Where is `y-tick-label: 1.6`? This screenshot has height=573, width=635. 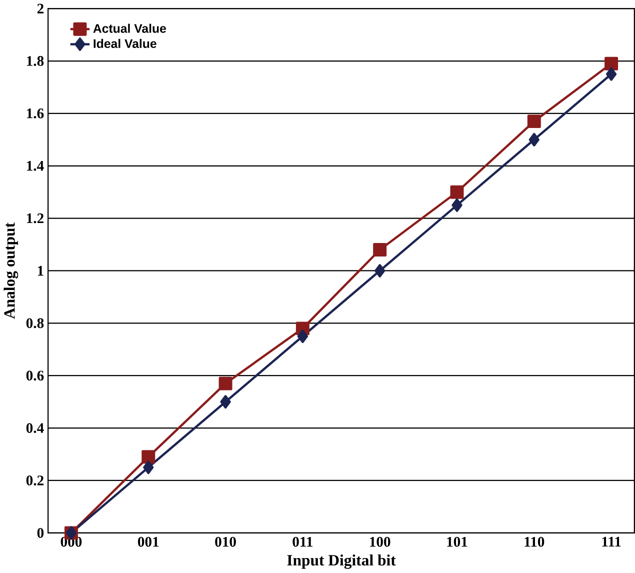
y-tick-label: 1.6 is located at coordinates (35, 113).